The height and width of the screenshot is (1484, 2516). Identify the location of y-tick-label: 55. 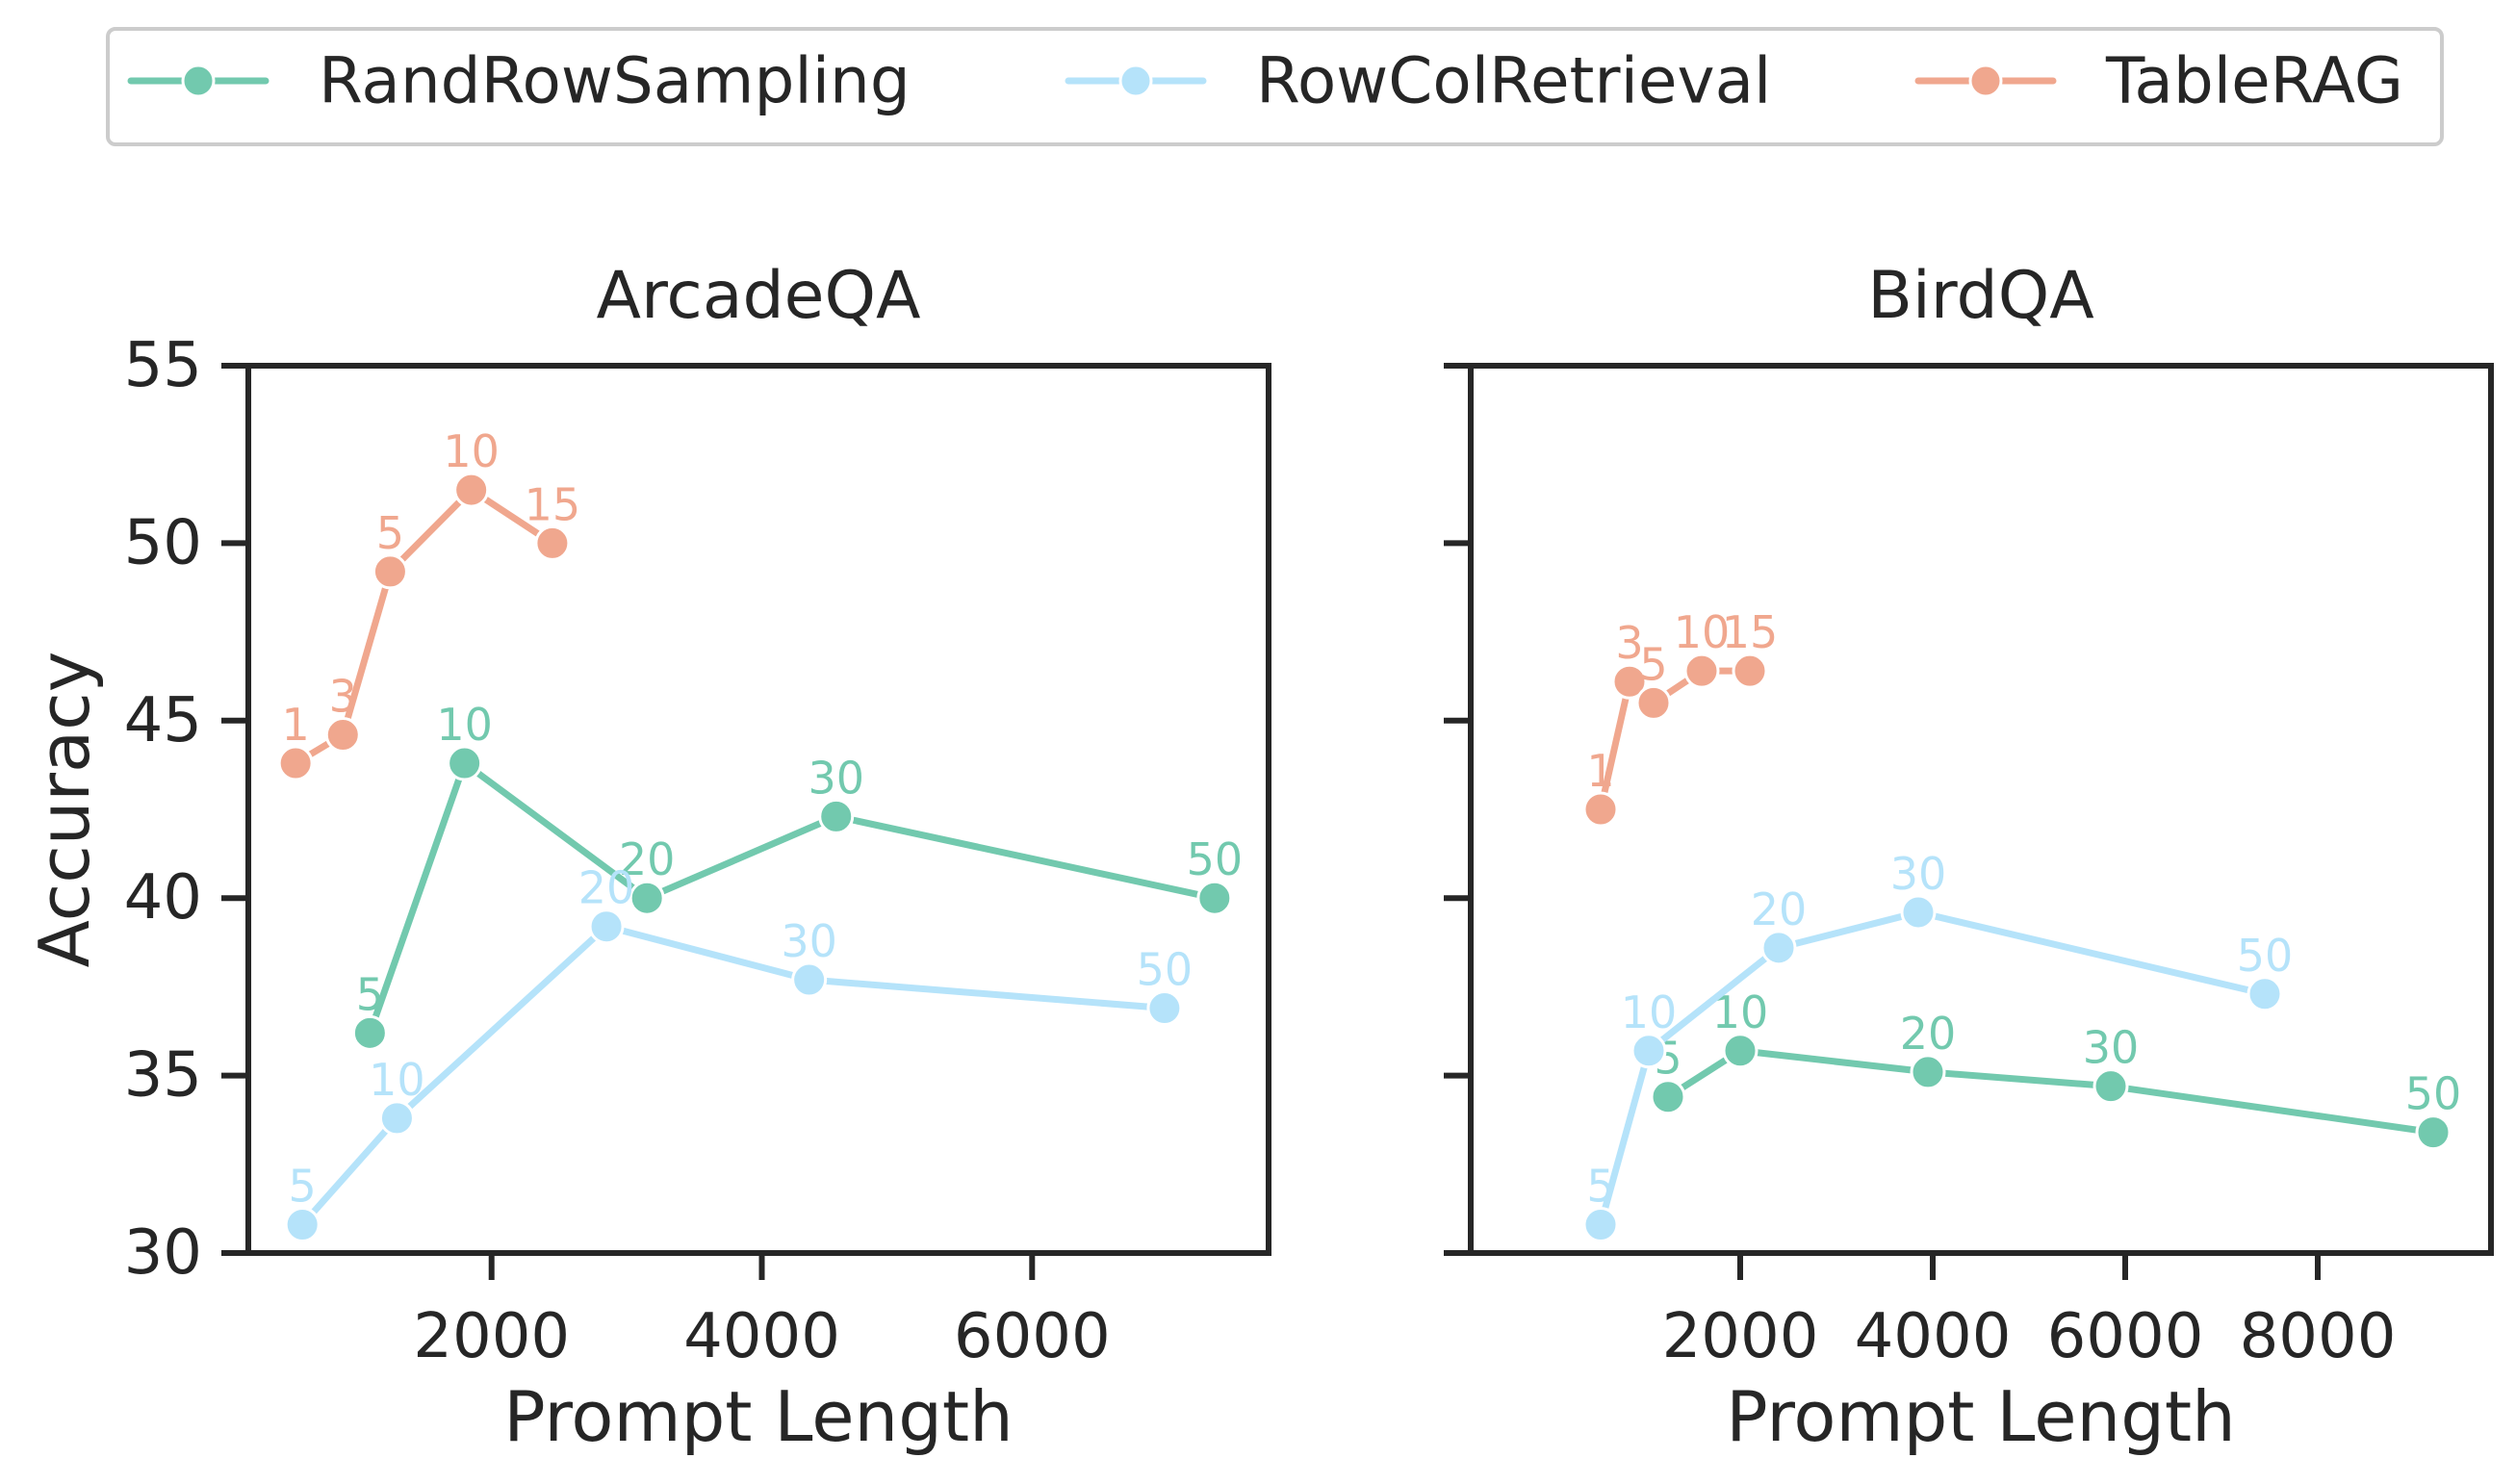
(163, 365).